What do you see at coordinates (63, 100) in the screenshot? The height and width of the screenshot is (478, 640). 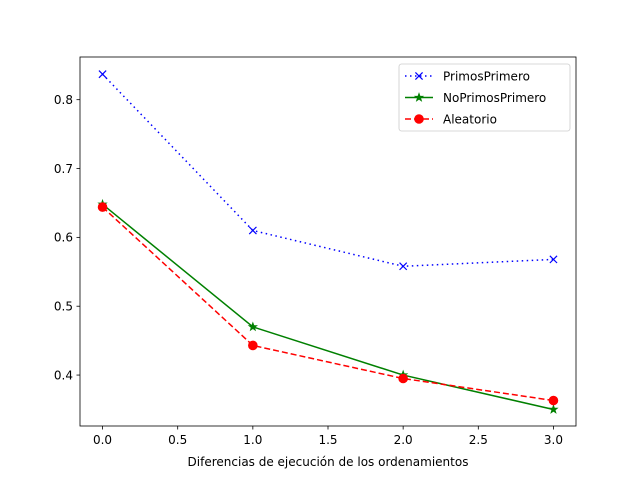 I see `y-tick-label: 0.8` at bounding box center [63, 100].